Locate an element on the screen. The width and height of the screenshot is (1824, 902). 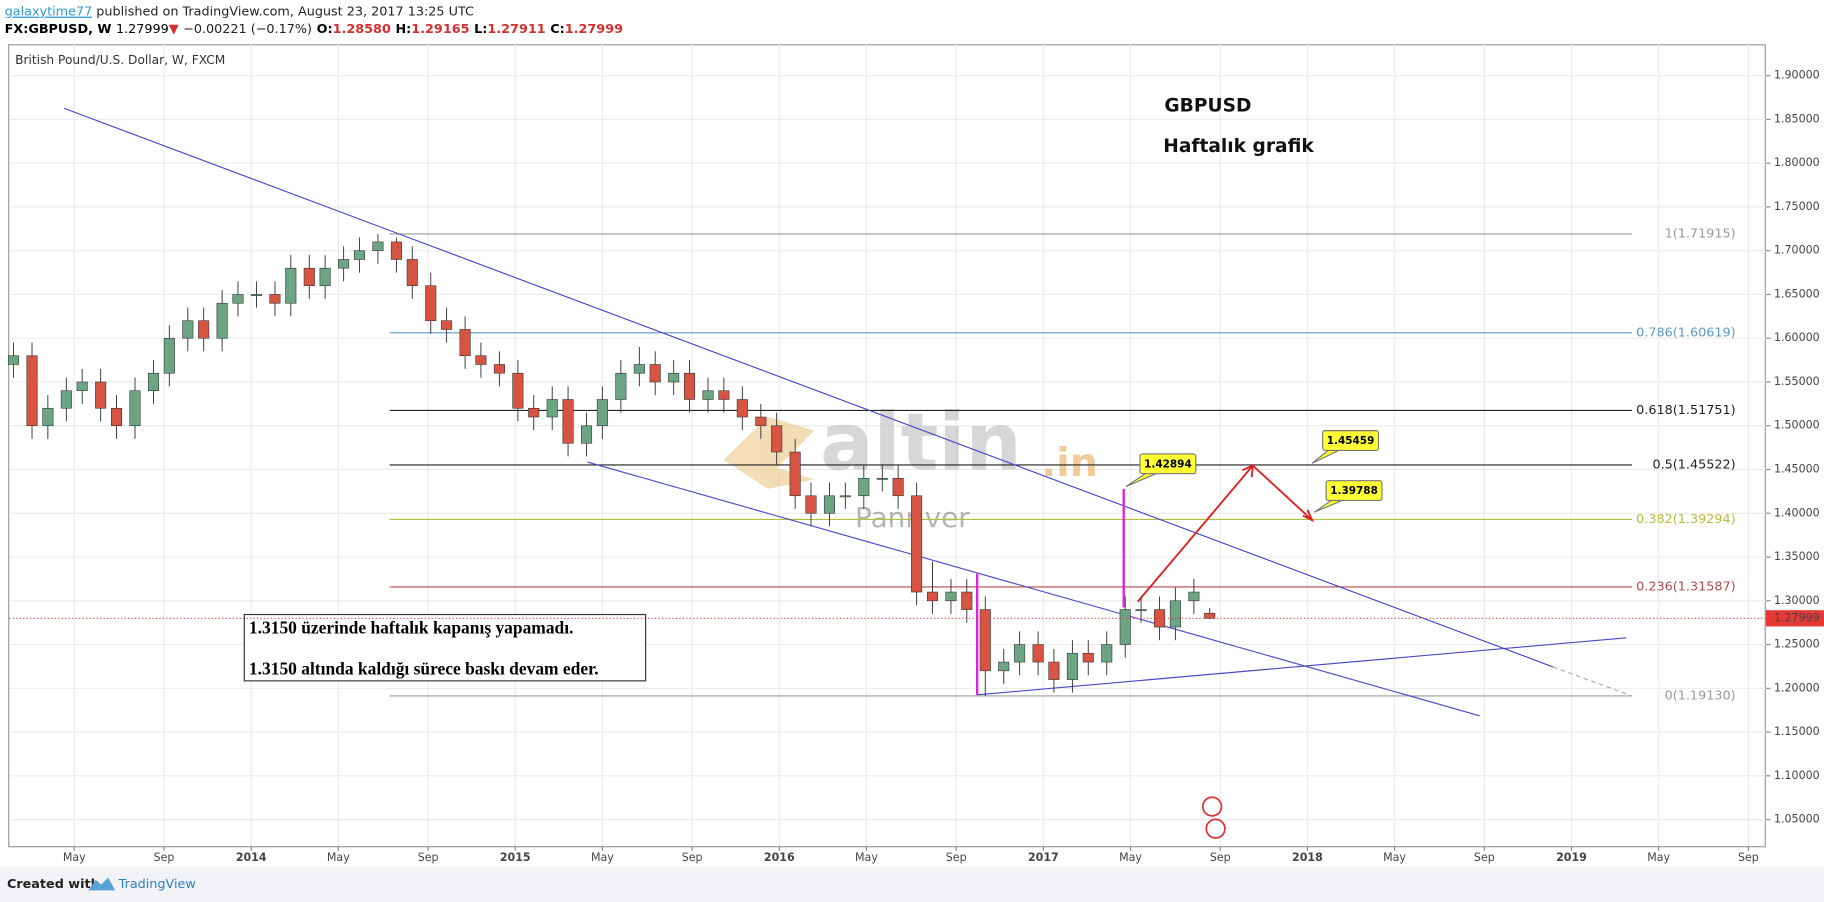
fib-label: 0.786(1.60619) is located at coordinates (1685, 332).